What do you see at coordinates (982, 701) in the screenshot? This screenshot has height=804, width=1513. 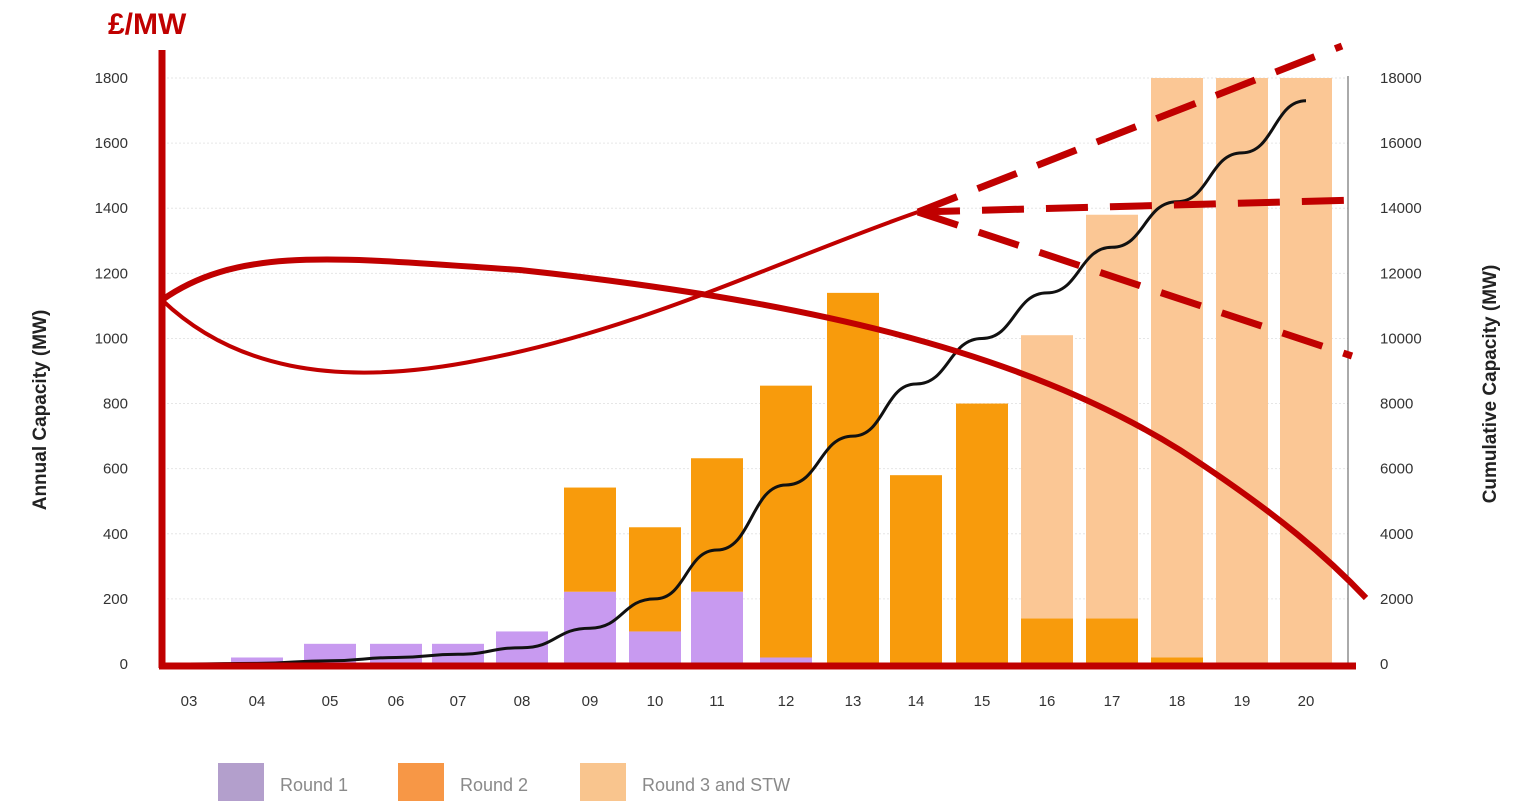 I see `x-tick-label: 15` at bounding box center [982, 701].